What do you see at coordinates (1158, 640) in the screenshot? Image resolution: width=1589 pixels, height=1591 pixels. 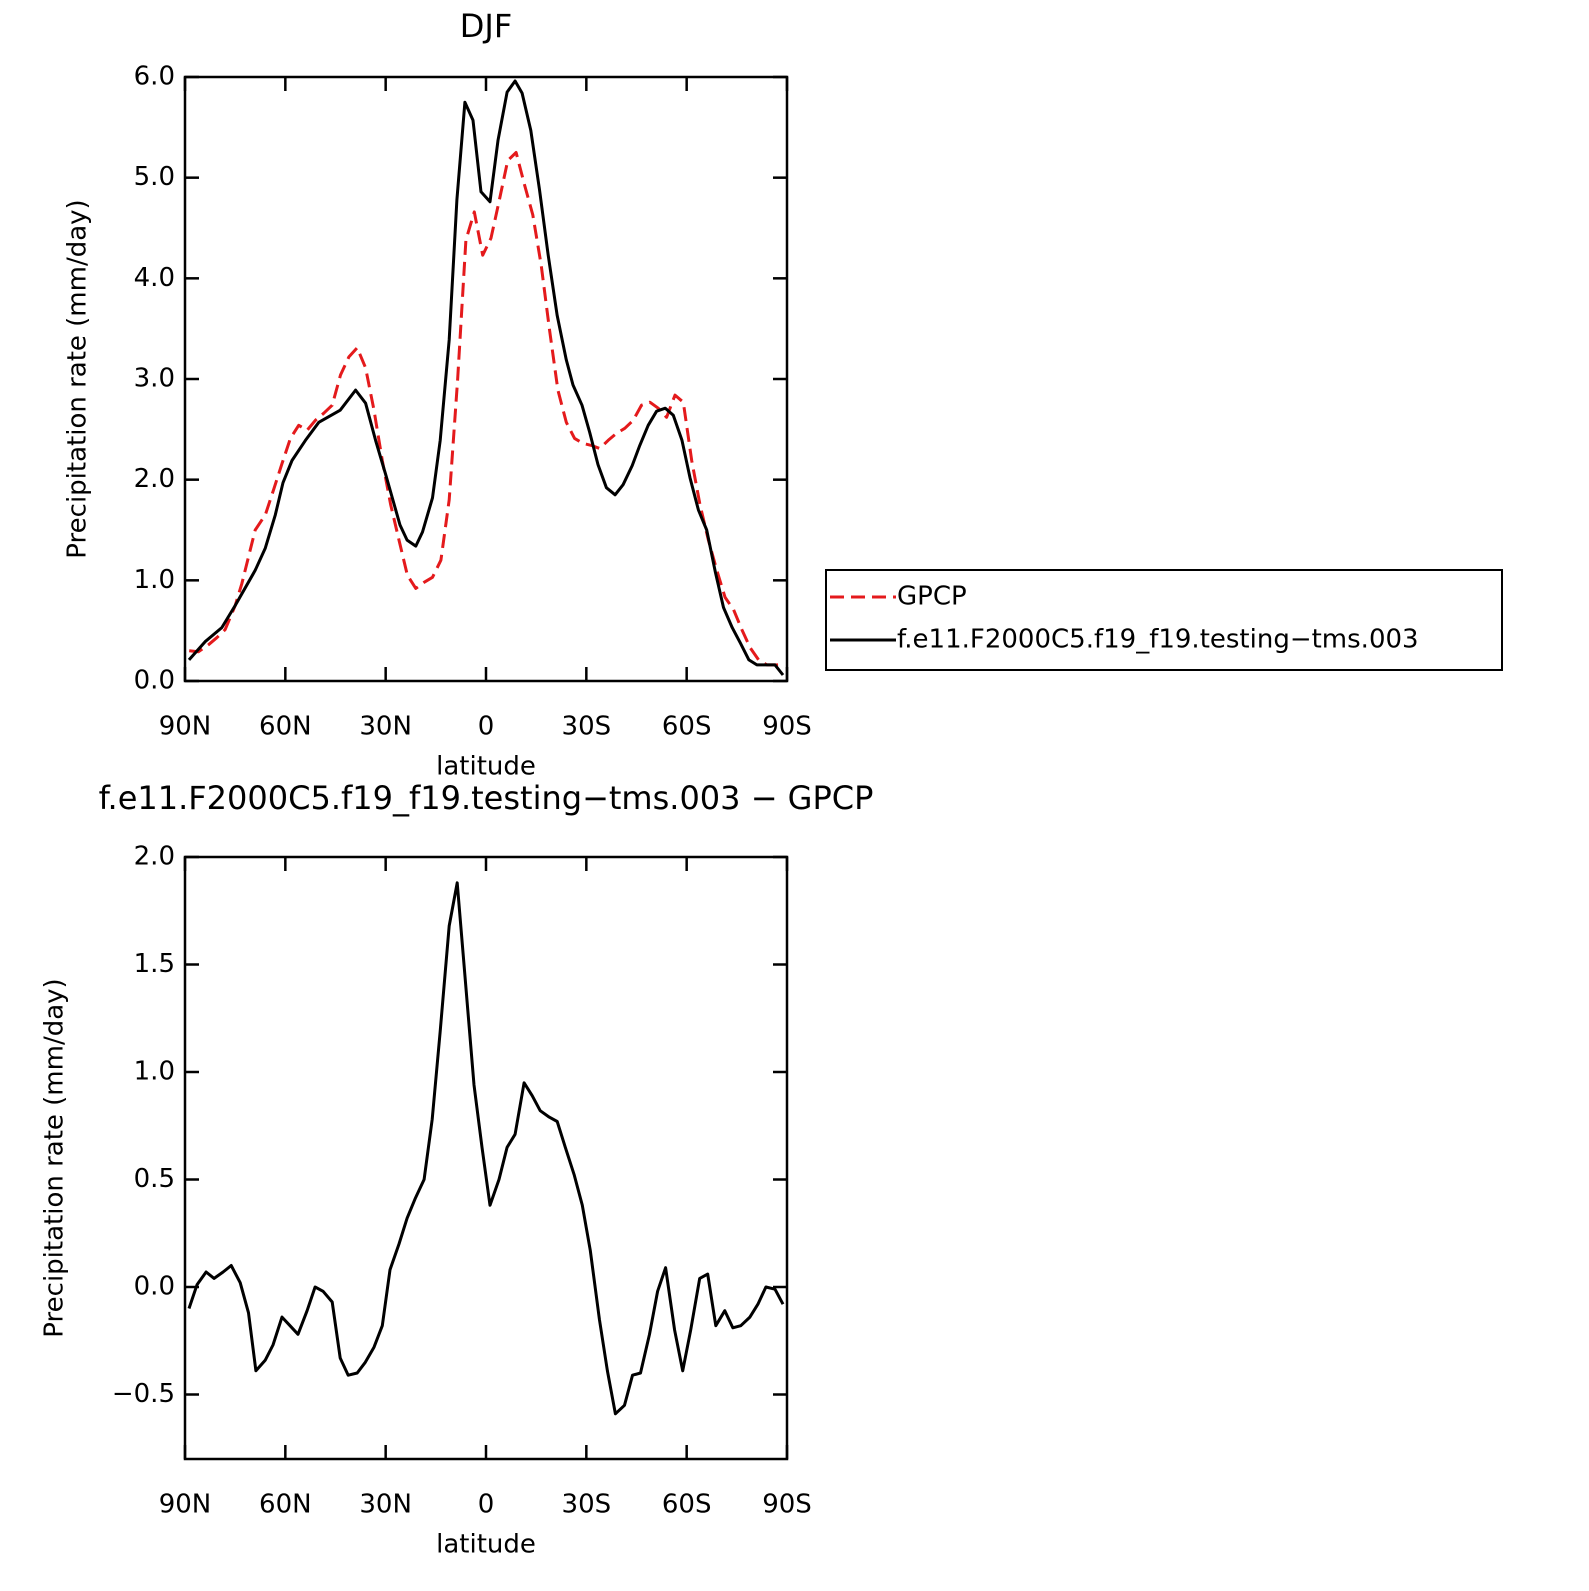 I see `legend-label: f.e11.F2000C5.f19_f19.testing−tms.003` at bounding box center [1158, 640].